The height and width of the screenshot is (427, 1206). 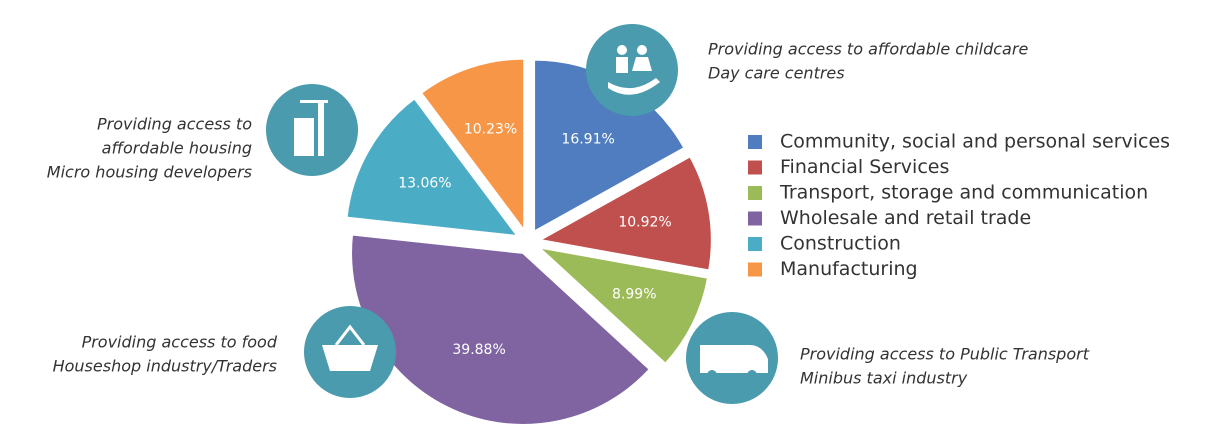 What do you see at coordinates (945, 354) in the screenshot?
I see `annotation: Providing access to Public Transport` at bounding box center [945, 354].